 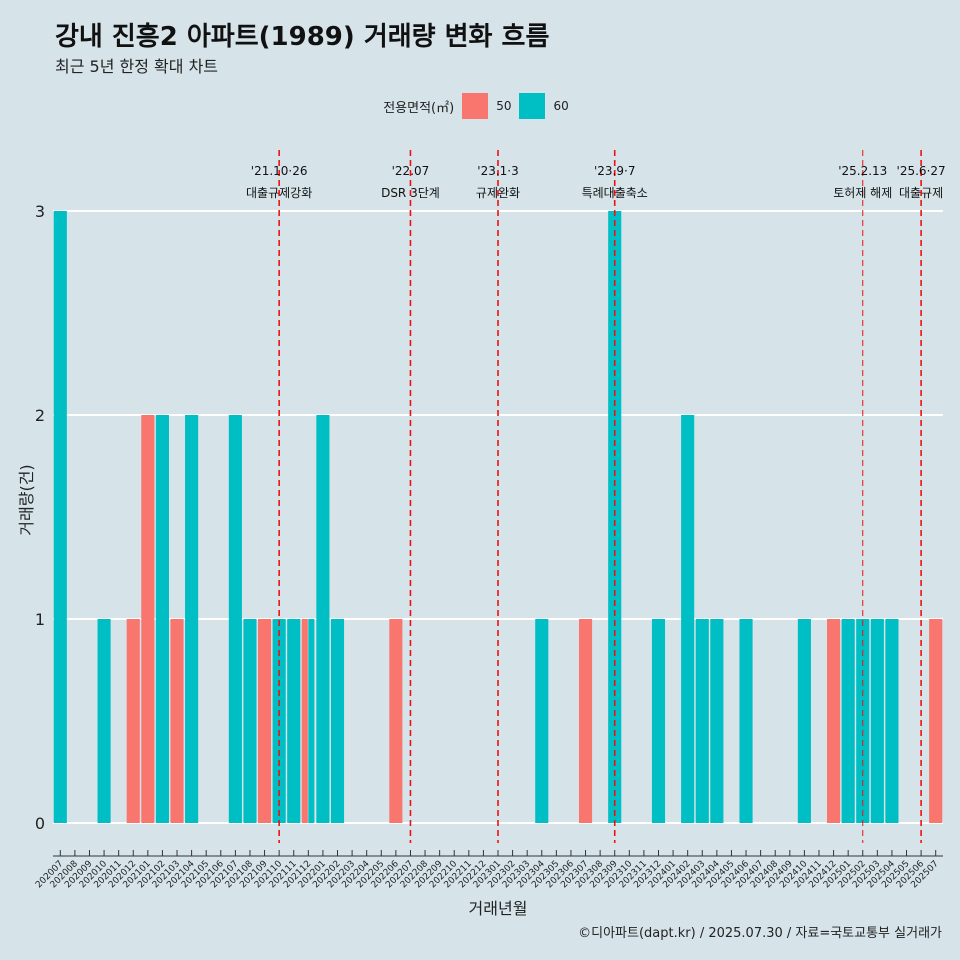 I want to click on x-axis-title: 거래년월, so click(x=498, y=908).